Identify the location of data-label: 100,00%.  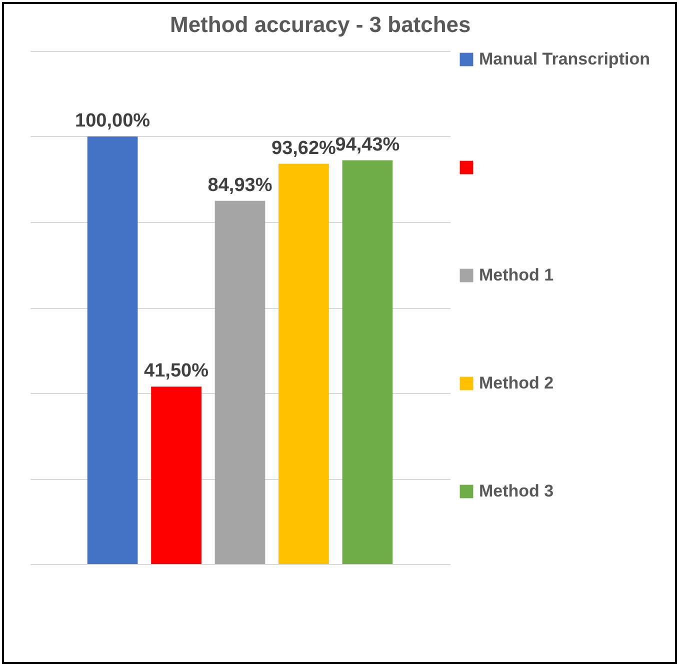
(112, 121).